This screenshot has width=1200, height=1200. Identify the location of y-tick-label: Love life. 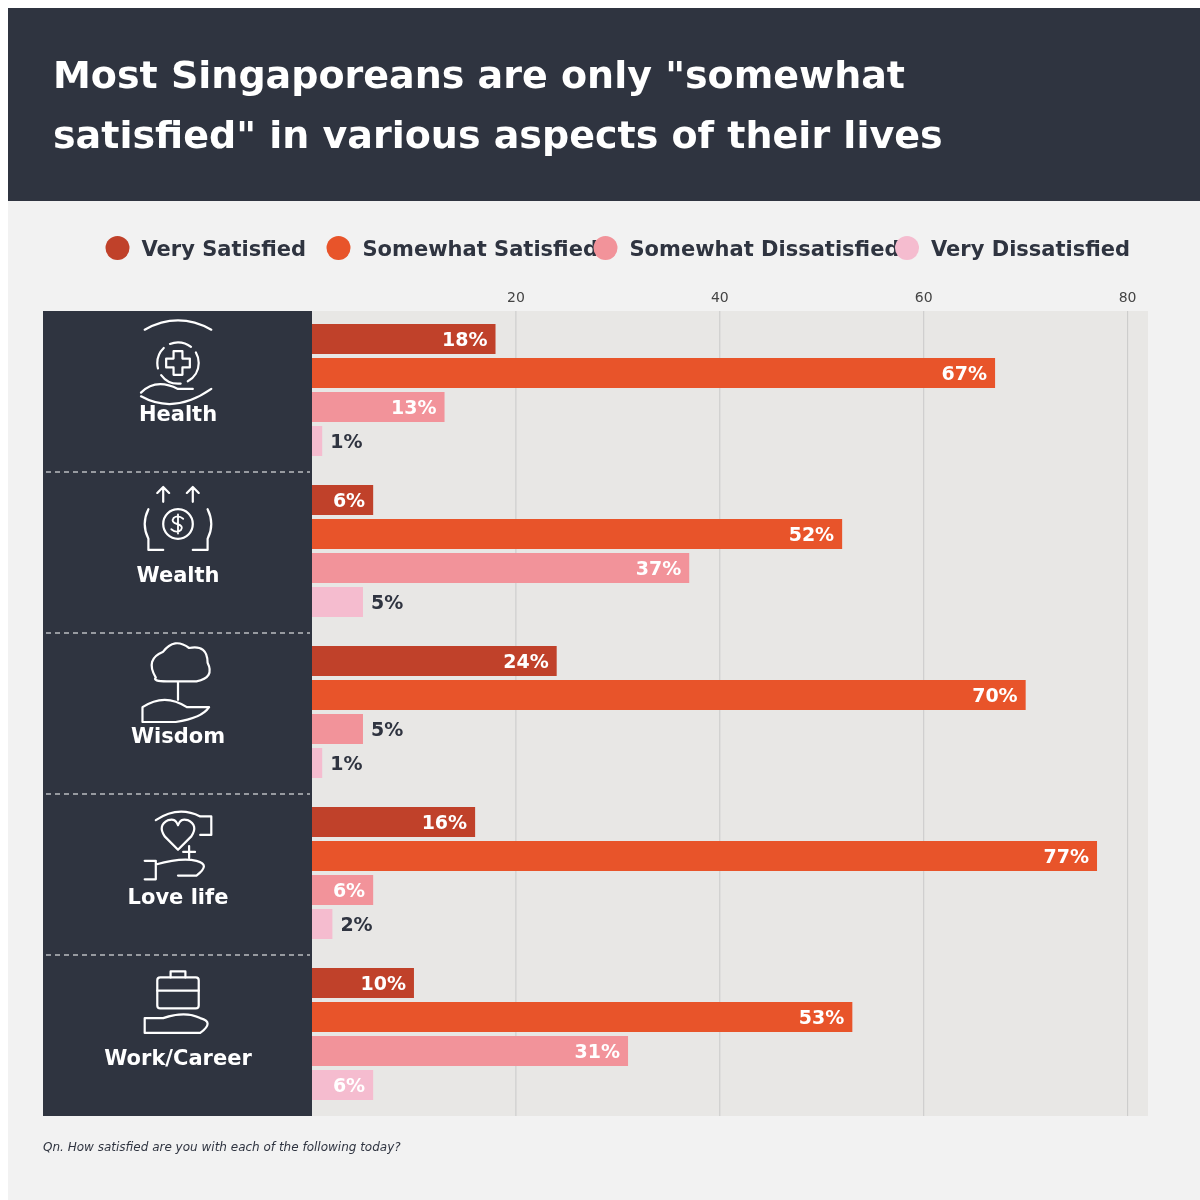
(178, 897).